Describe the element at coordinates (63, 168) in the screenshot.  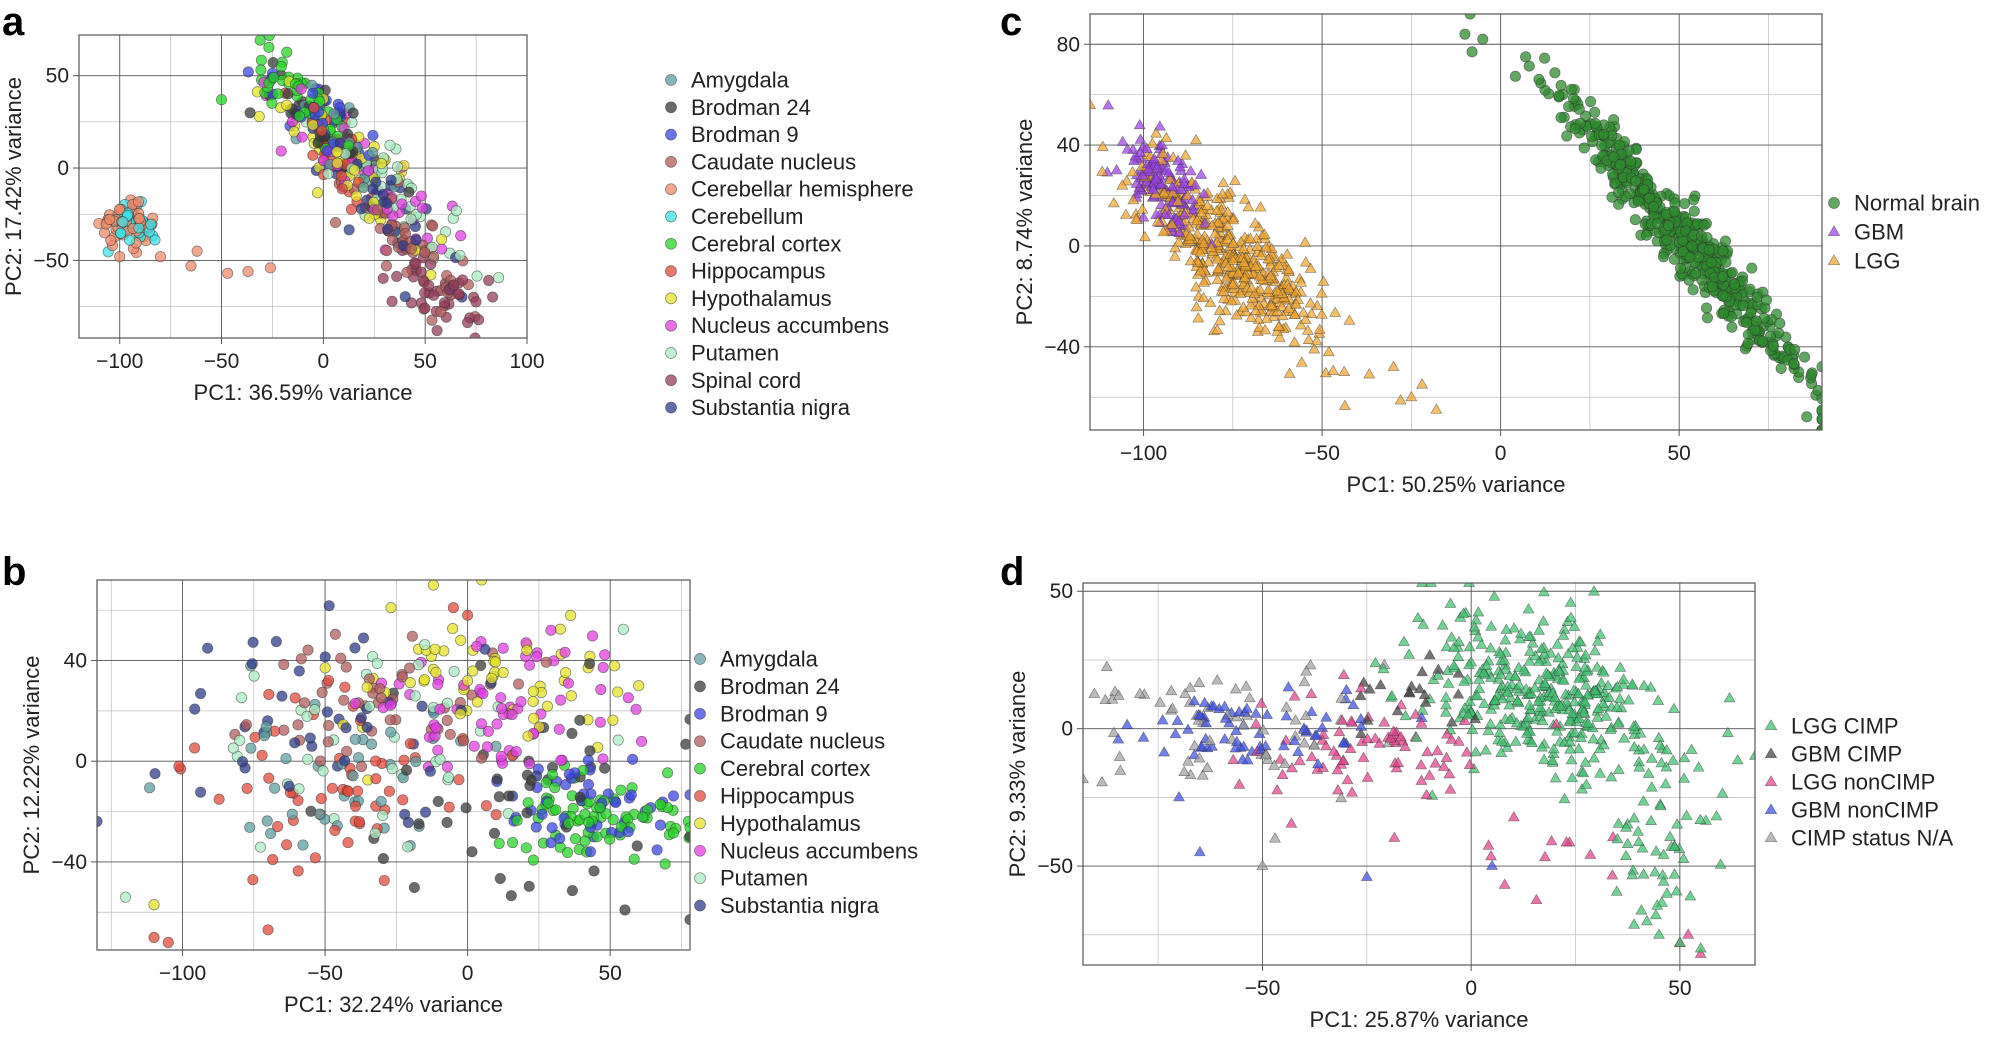
I see `y-tick-label: 0` at that location.